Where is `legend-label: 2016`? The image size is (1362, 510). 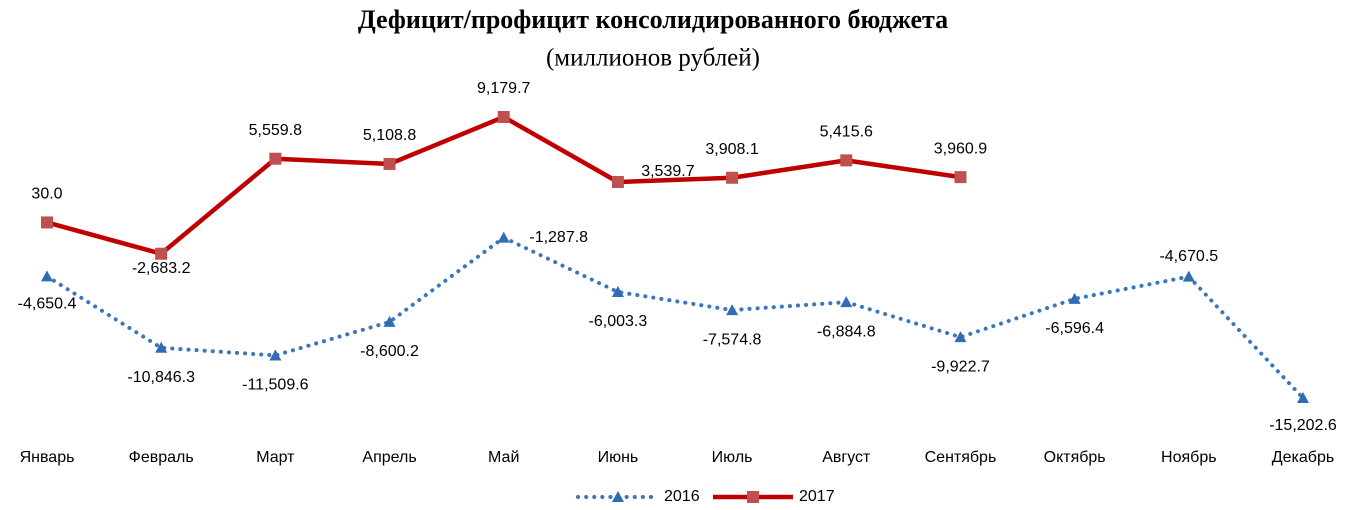 legend-label: 2016 is located at coordinates (682, 496).